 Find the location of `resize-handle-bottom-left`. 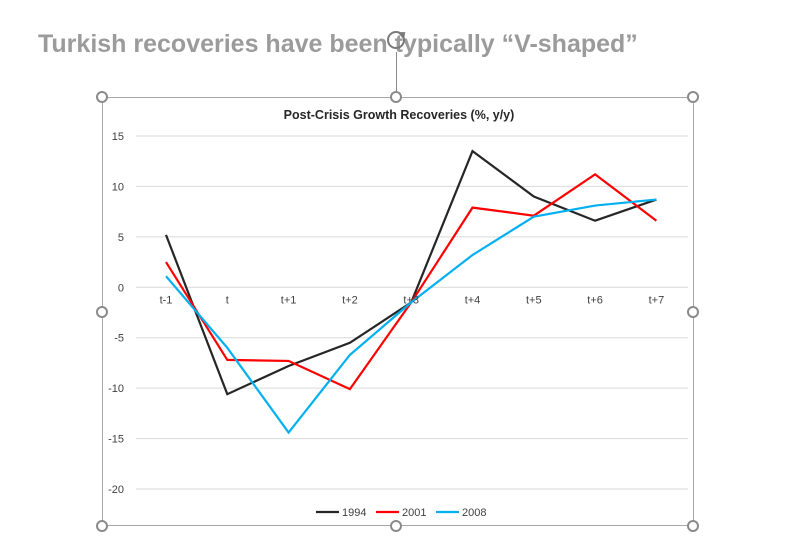

resize-handle-bottom-left is located at coordinates (102, 526).